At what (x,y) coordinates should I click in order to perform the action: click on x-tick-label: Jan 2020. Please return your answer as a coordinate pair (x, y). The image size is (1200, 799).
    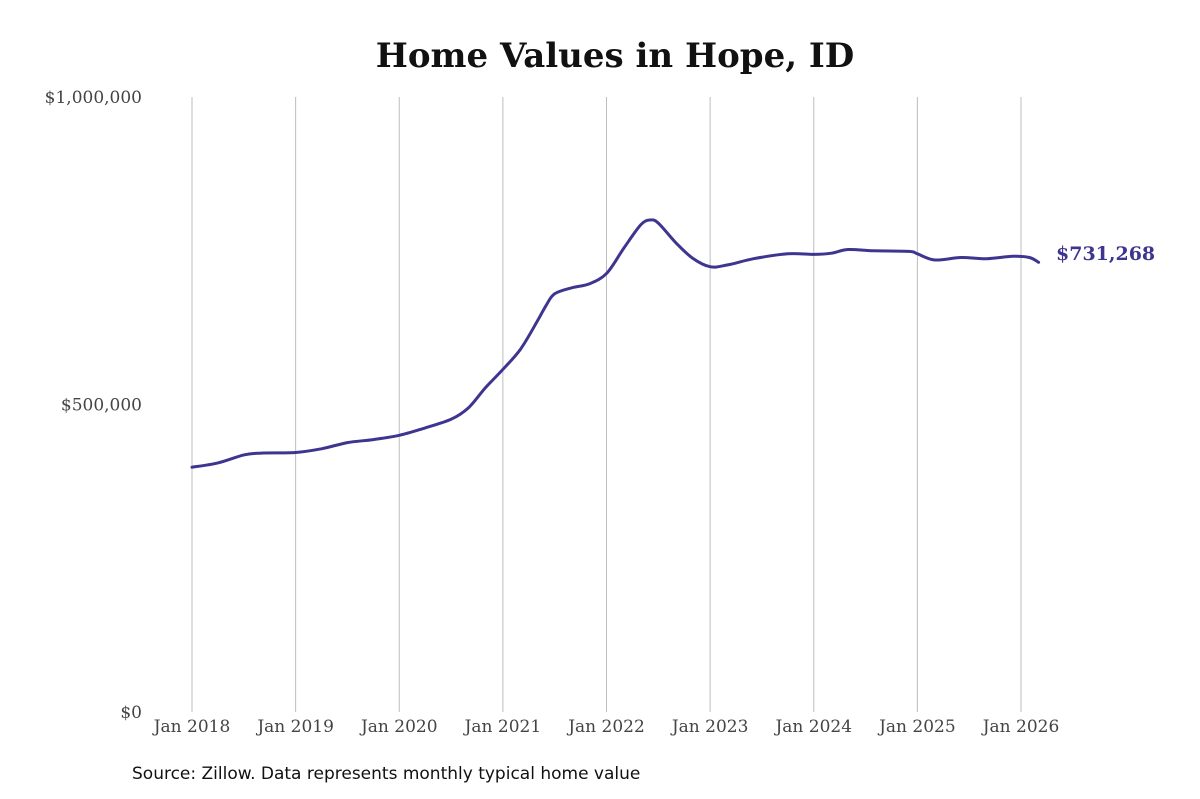
    Looking at the image, I should click on (398, 727).